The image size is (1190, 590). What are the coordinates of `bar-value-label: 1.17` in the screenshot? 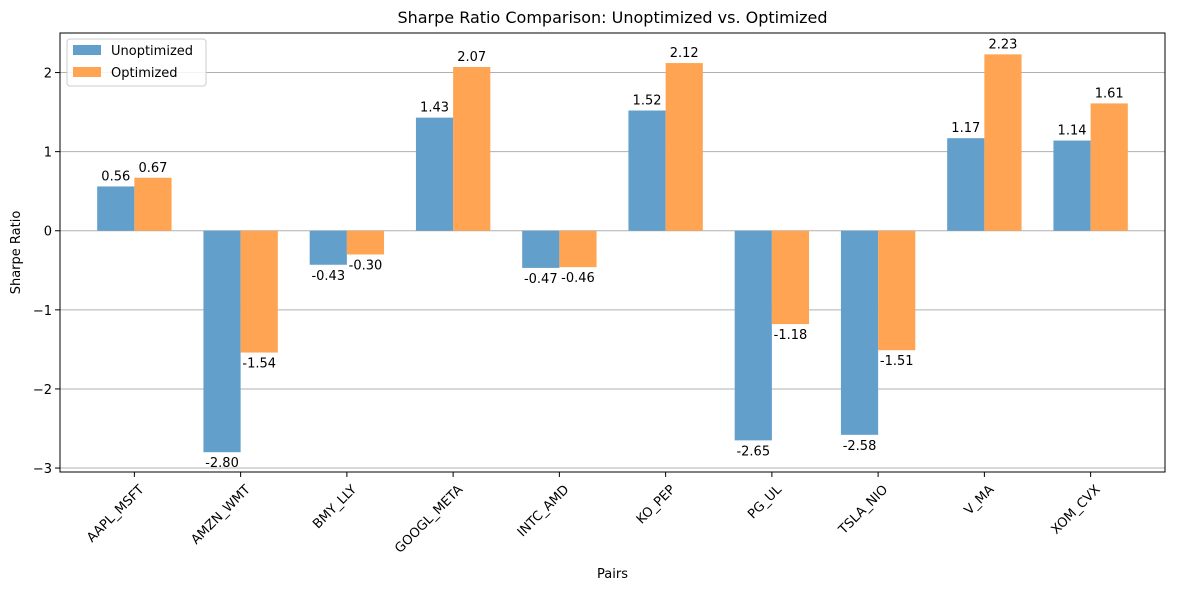 It's located at (965, 128).